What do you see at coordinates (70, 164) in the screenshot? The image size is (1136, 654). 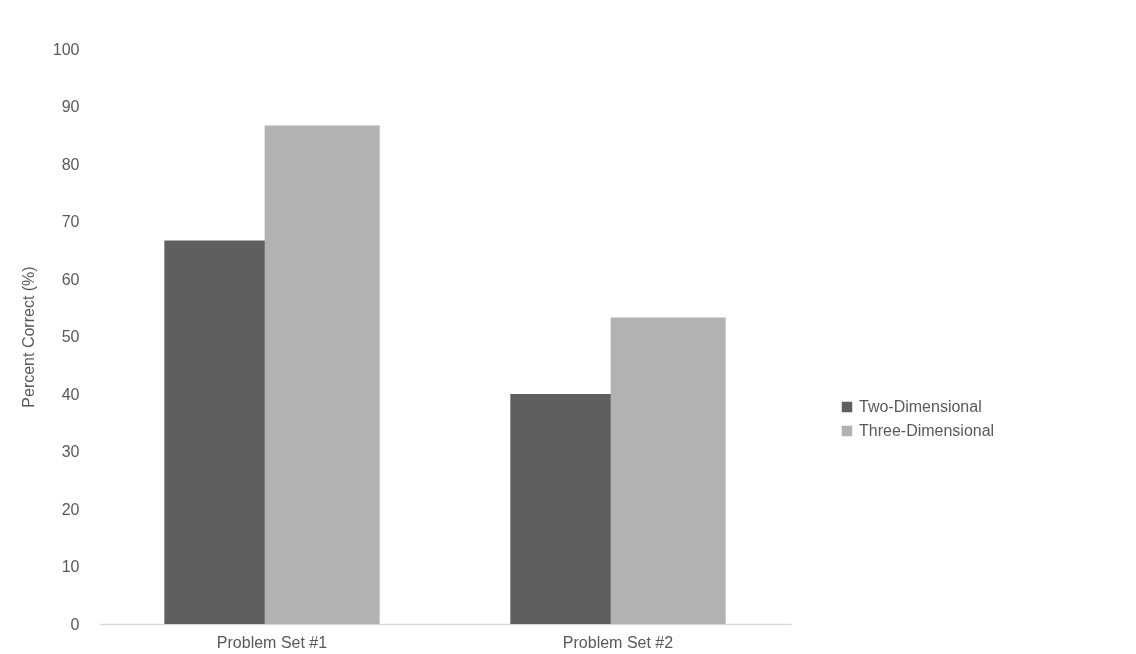 I see `y-tick-label: 80` at bounding box center [70, 164].